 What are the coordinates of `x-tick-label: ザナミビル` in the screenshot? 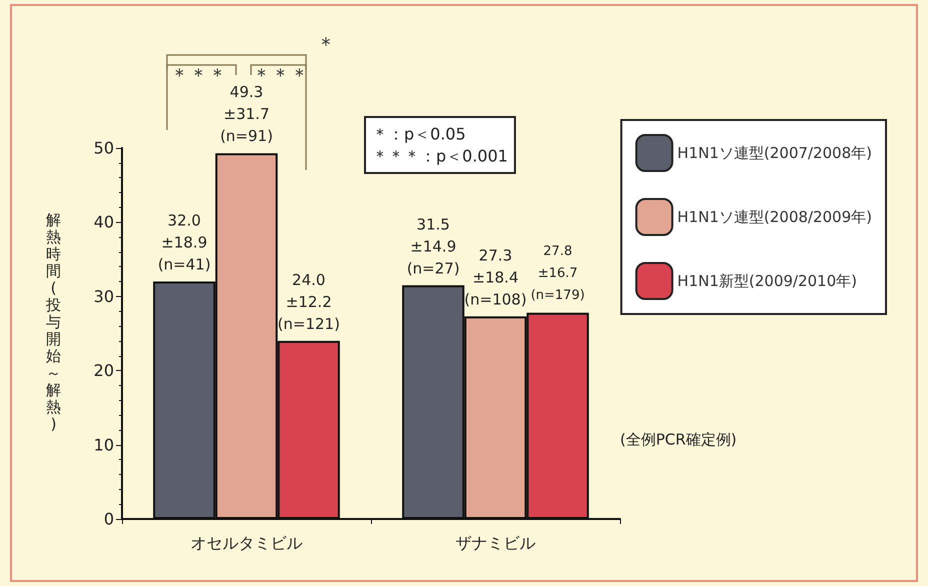 It's located at (496, 543).